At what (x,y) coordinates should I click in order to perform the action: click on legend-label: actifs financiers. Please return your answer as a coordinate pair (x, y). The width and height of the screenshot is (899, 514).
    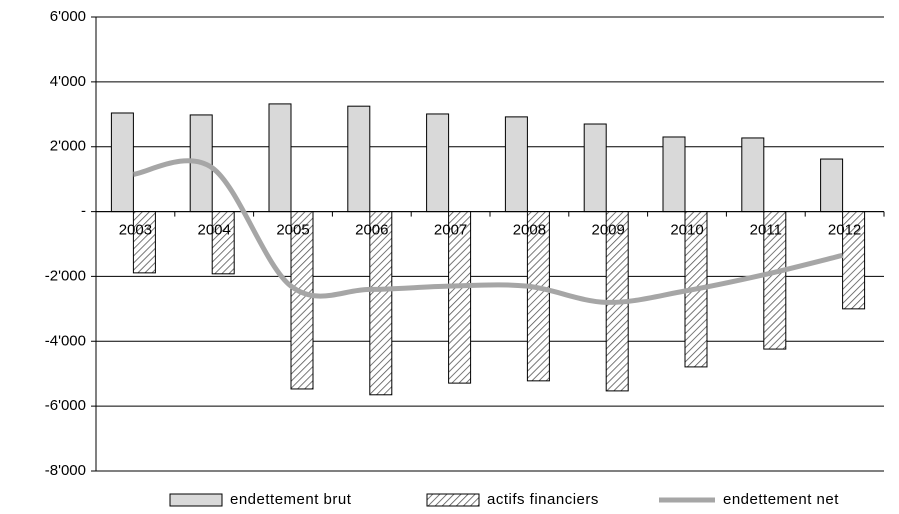
    Looking at the image, I should click on (543, 499).